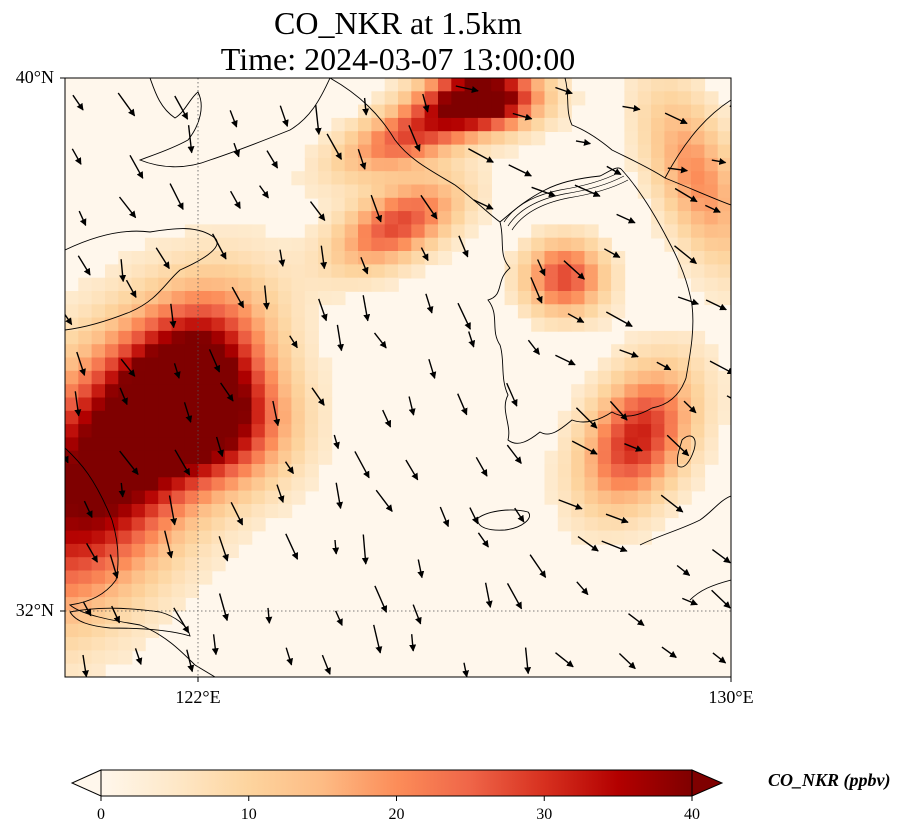 The width and height of the screenshot is (920, 836). I want to click on colorbar-extend-max, so click(707, 783).